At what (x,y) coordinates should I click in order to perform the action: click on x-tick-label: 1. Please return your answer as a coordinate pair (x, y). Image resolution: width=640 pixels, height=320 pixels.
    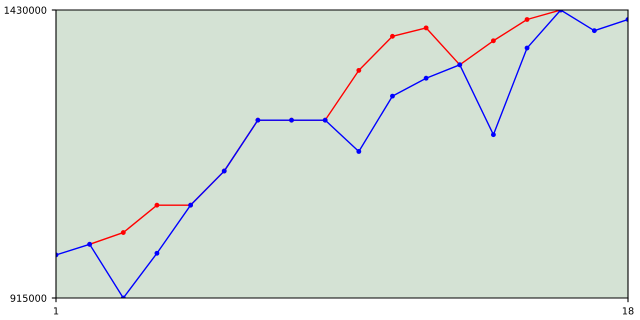
    Looking at the image, I should click on (56, 310).